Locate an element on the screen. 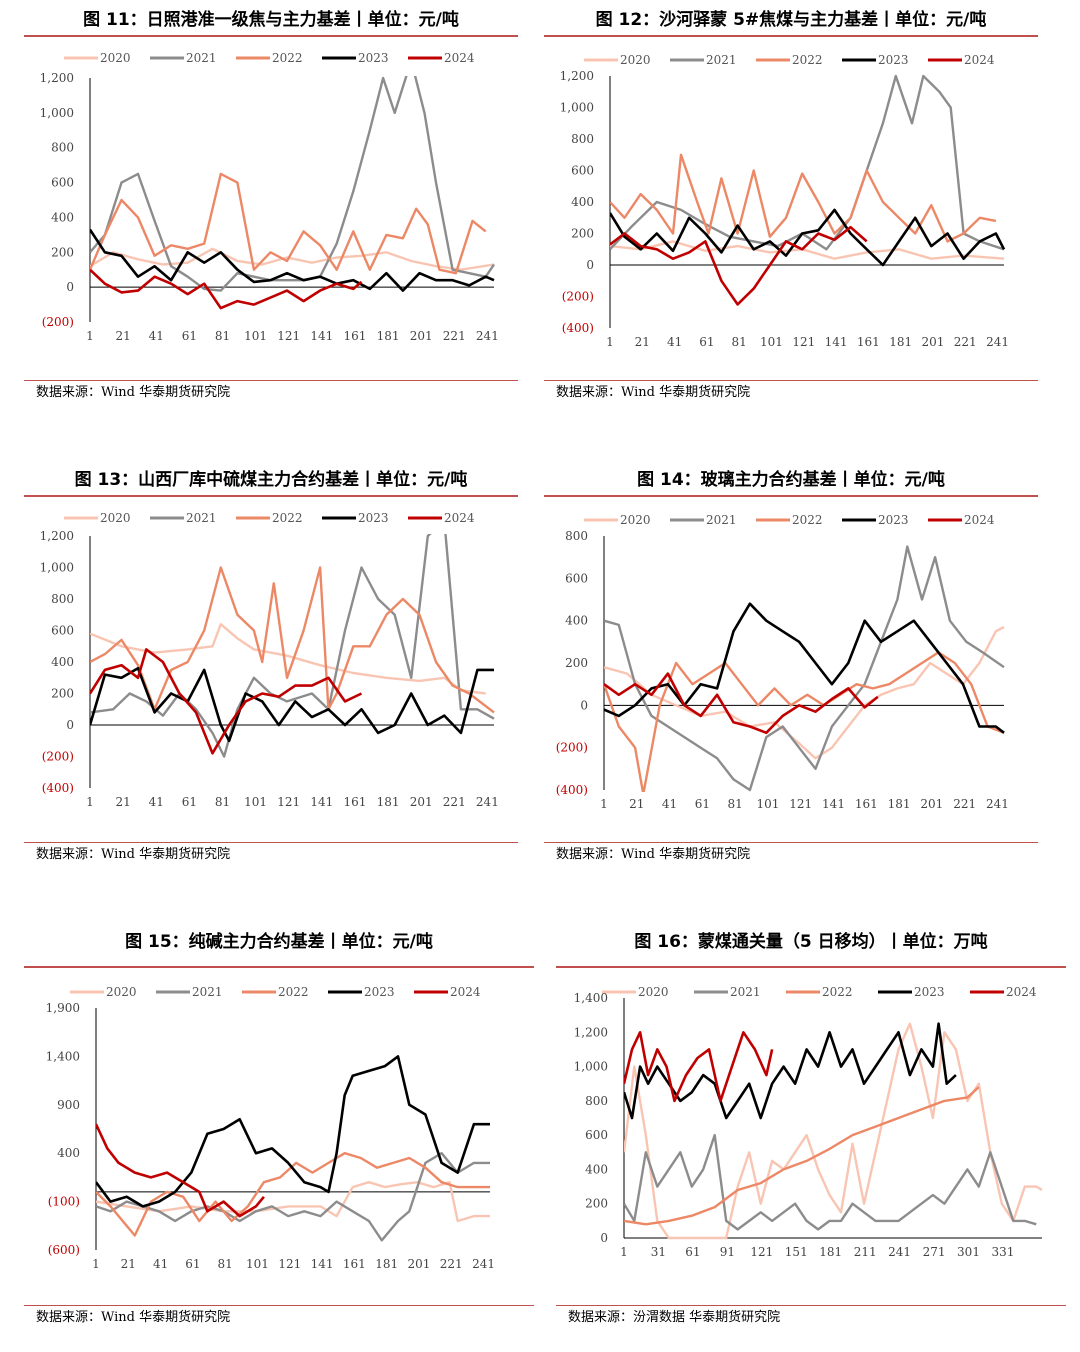 The image size is (1080, 1352). y-tick-label: (100) is located at coordinates (64, 1202).